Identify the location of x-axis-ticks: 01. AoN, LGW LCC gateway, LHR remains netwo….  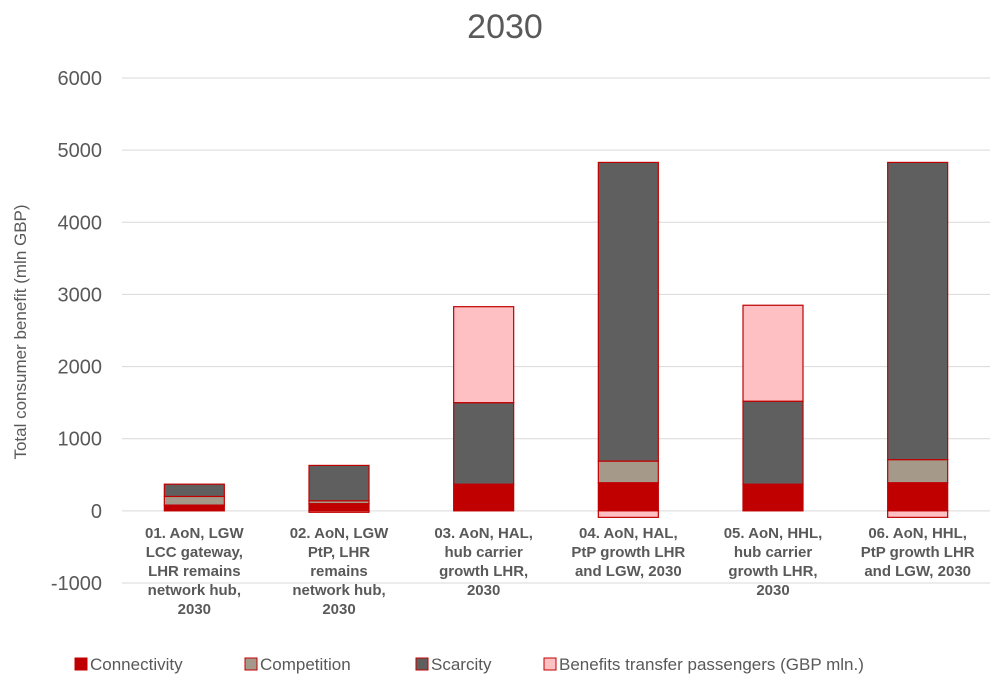
(560, 571).